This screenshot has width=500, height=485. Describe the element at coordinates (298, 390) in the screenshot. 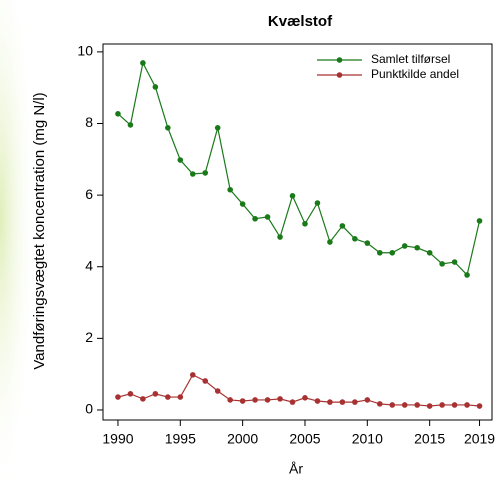

I see `series-line` at that location.